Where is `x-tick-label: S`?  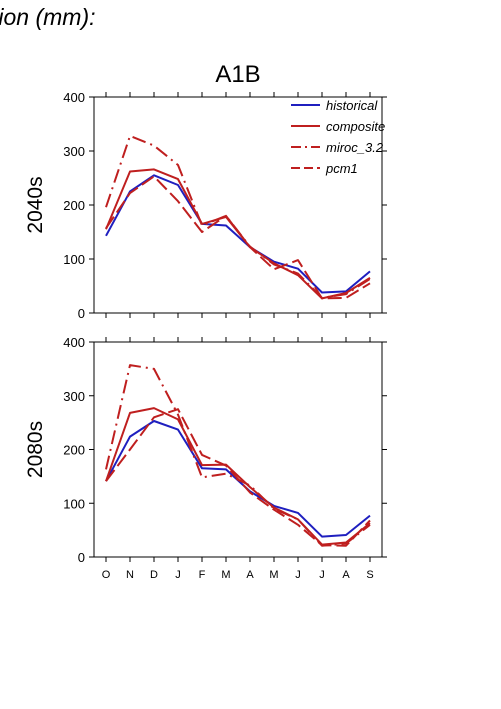 x-tick-label: S is located at coordinates (369, 575).